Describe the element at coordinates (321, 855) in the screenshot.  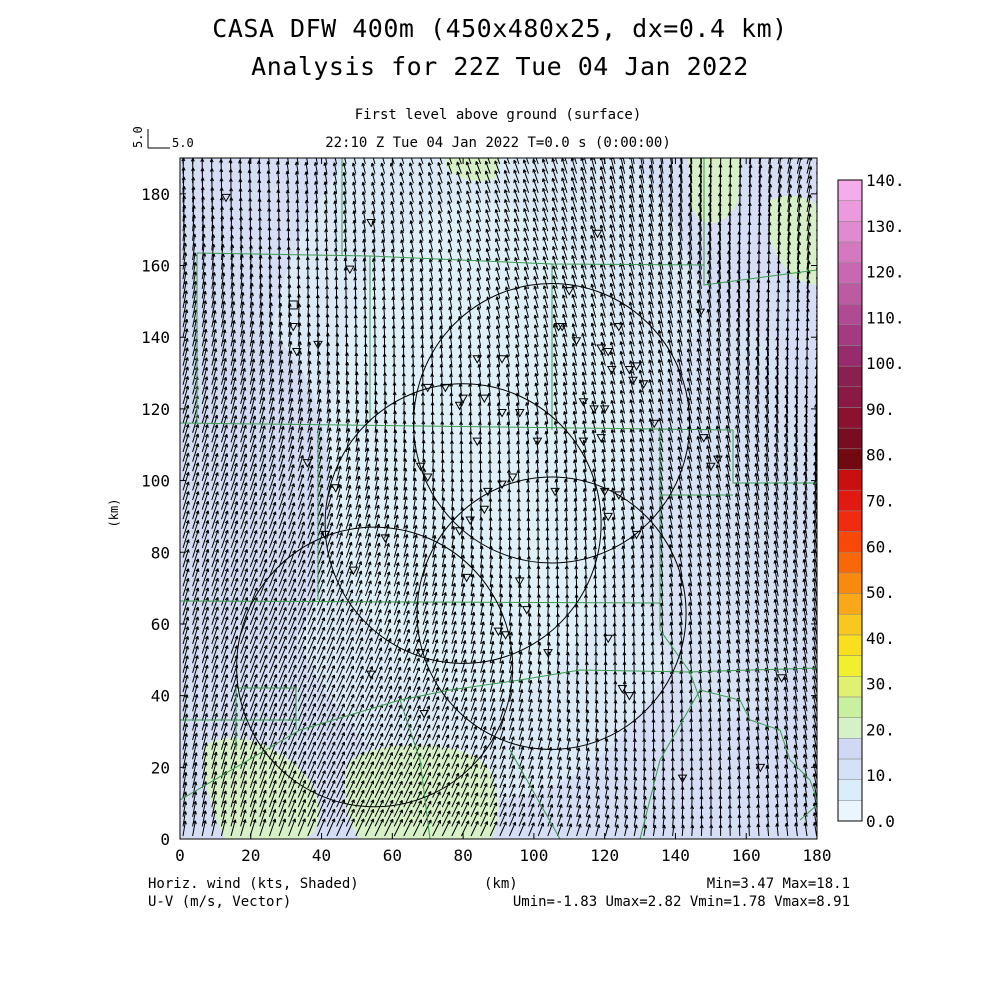
I see `x-tick-label: 40` at that location.